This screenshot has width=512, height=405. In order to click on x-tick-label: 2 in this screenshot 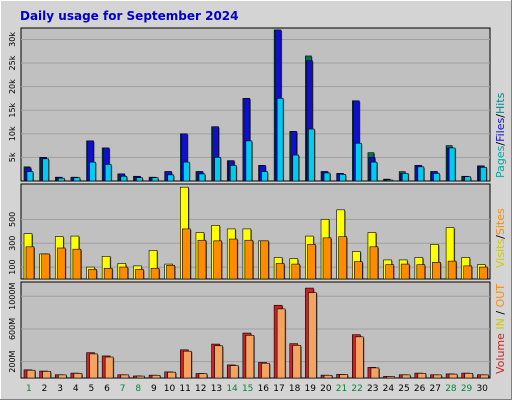, I will do `click(45, 389)`.